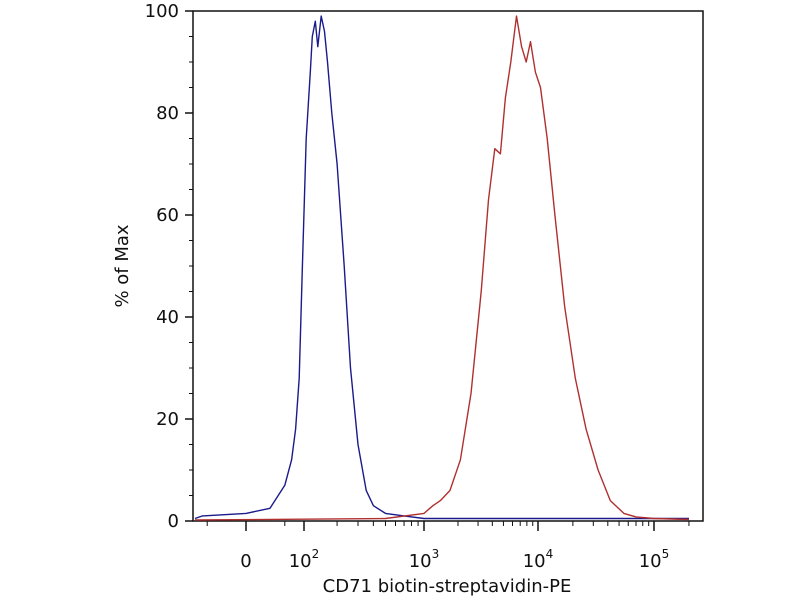  What do you see at coordinates (167, 419) in the screenshot?
I see `y-tick-label: 20` at bounding box center [167, 419].